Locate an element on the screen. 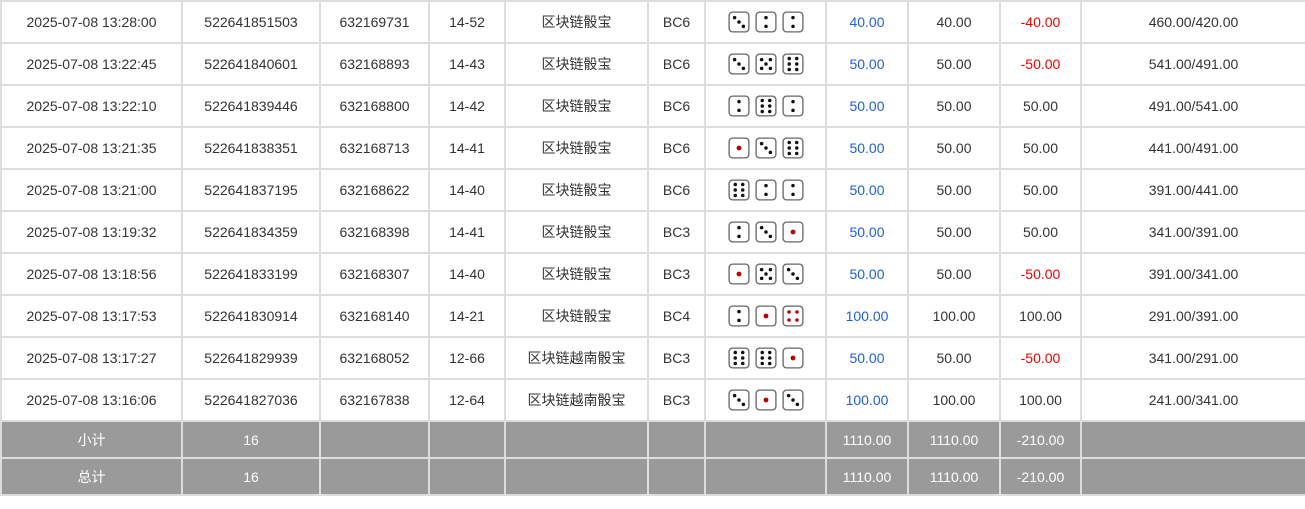 Image resolution: width=1305 pixels, height=509 pixels. cell-issue: 632168398 is located at coordinates (374, 232).